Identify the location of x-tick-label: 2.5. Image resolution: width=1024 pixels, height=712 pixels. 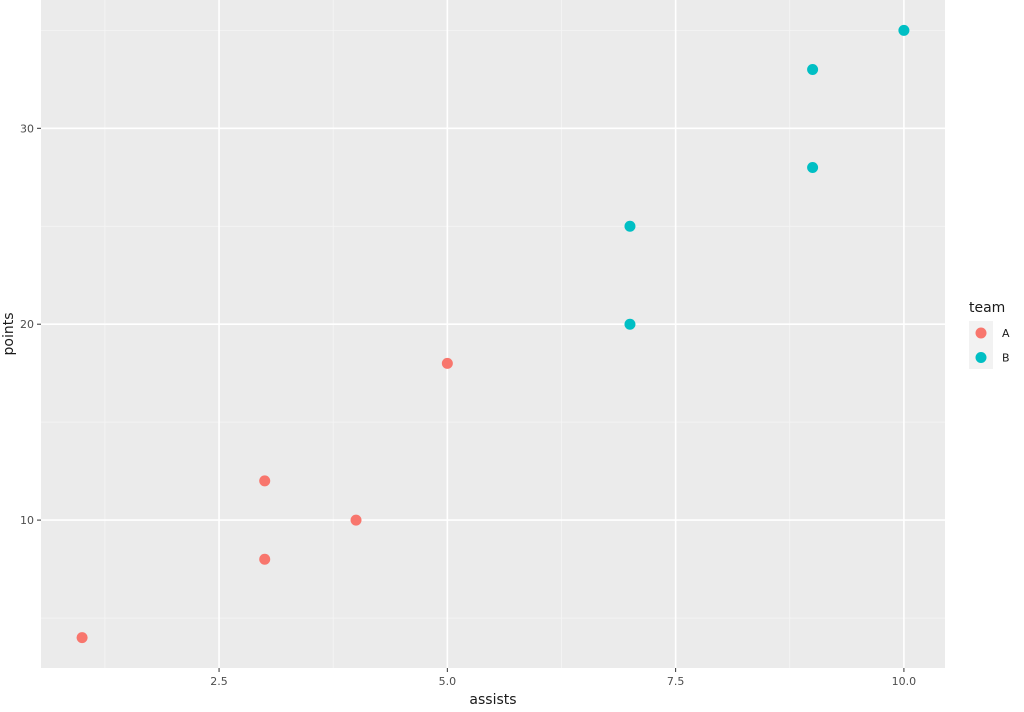
(219, 681).